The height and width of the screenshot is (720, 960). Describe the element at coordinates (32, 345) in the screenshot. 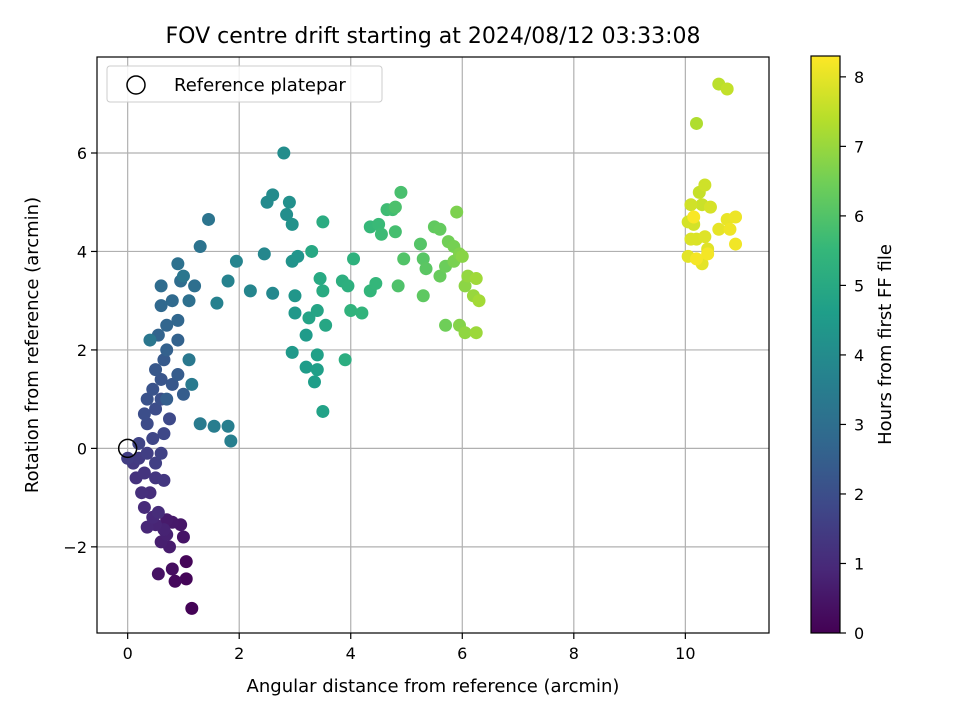

I see `y-axis-label: Rotation from reference (arcmin)` at that location.